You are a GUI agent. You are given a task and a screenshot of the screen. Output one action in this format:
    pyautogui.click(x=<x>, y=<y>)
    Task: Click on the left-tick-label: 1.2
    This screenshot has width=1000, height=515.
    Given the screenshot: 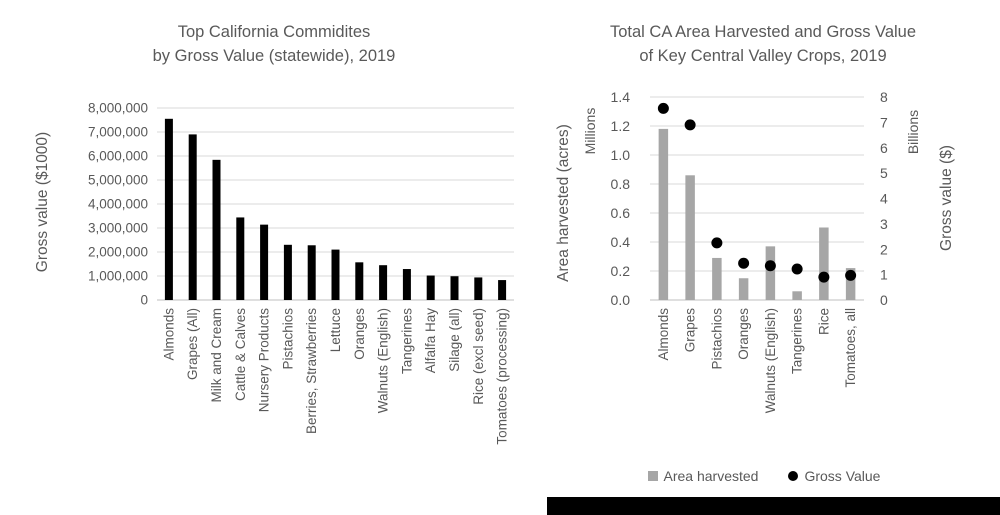 What is the action you would take?
    pyautogui.click(x=621, y=126)
    